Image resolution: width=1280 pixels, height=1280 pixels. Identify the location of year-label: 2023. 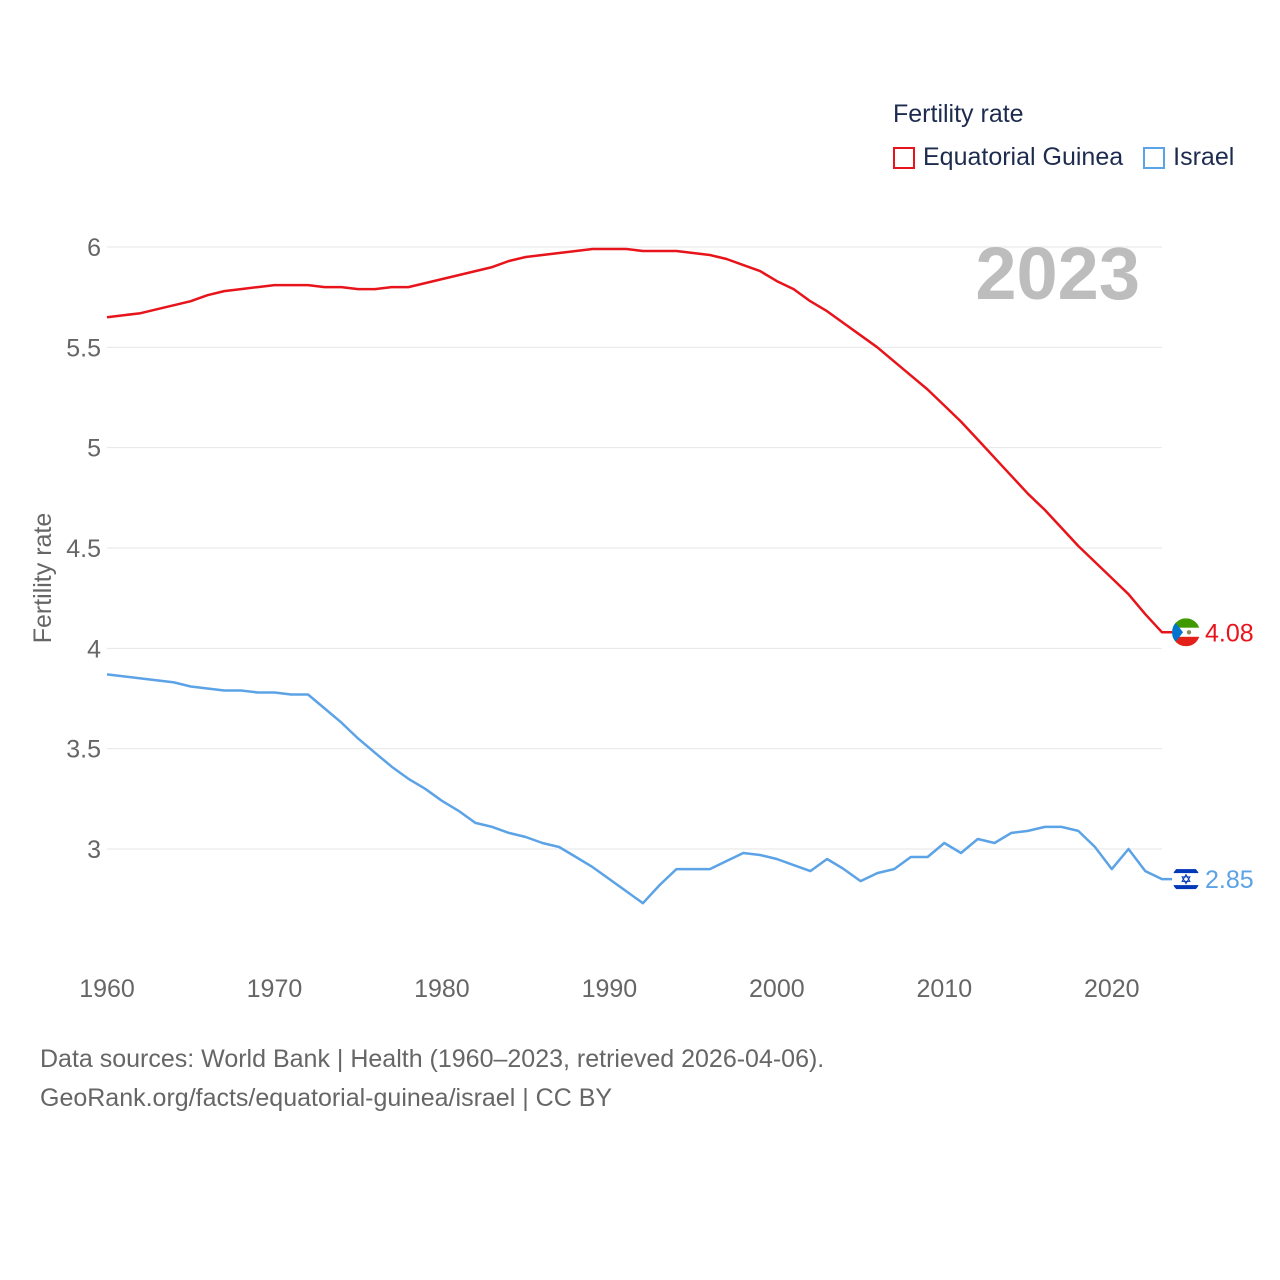
(1057, 273).